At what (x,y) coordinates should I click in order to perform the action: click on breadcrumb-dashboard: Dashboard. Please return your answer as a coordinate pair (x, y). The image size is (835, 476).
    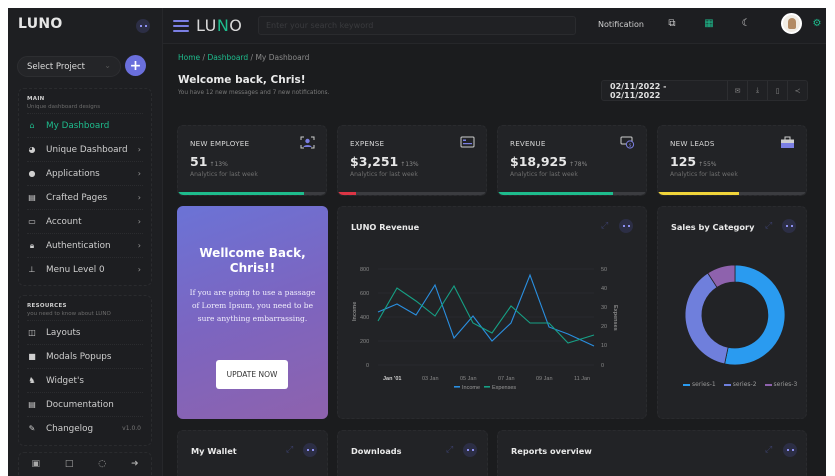
    Looking at the image, I should click on (228, 57).